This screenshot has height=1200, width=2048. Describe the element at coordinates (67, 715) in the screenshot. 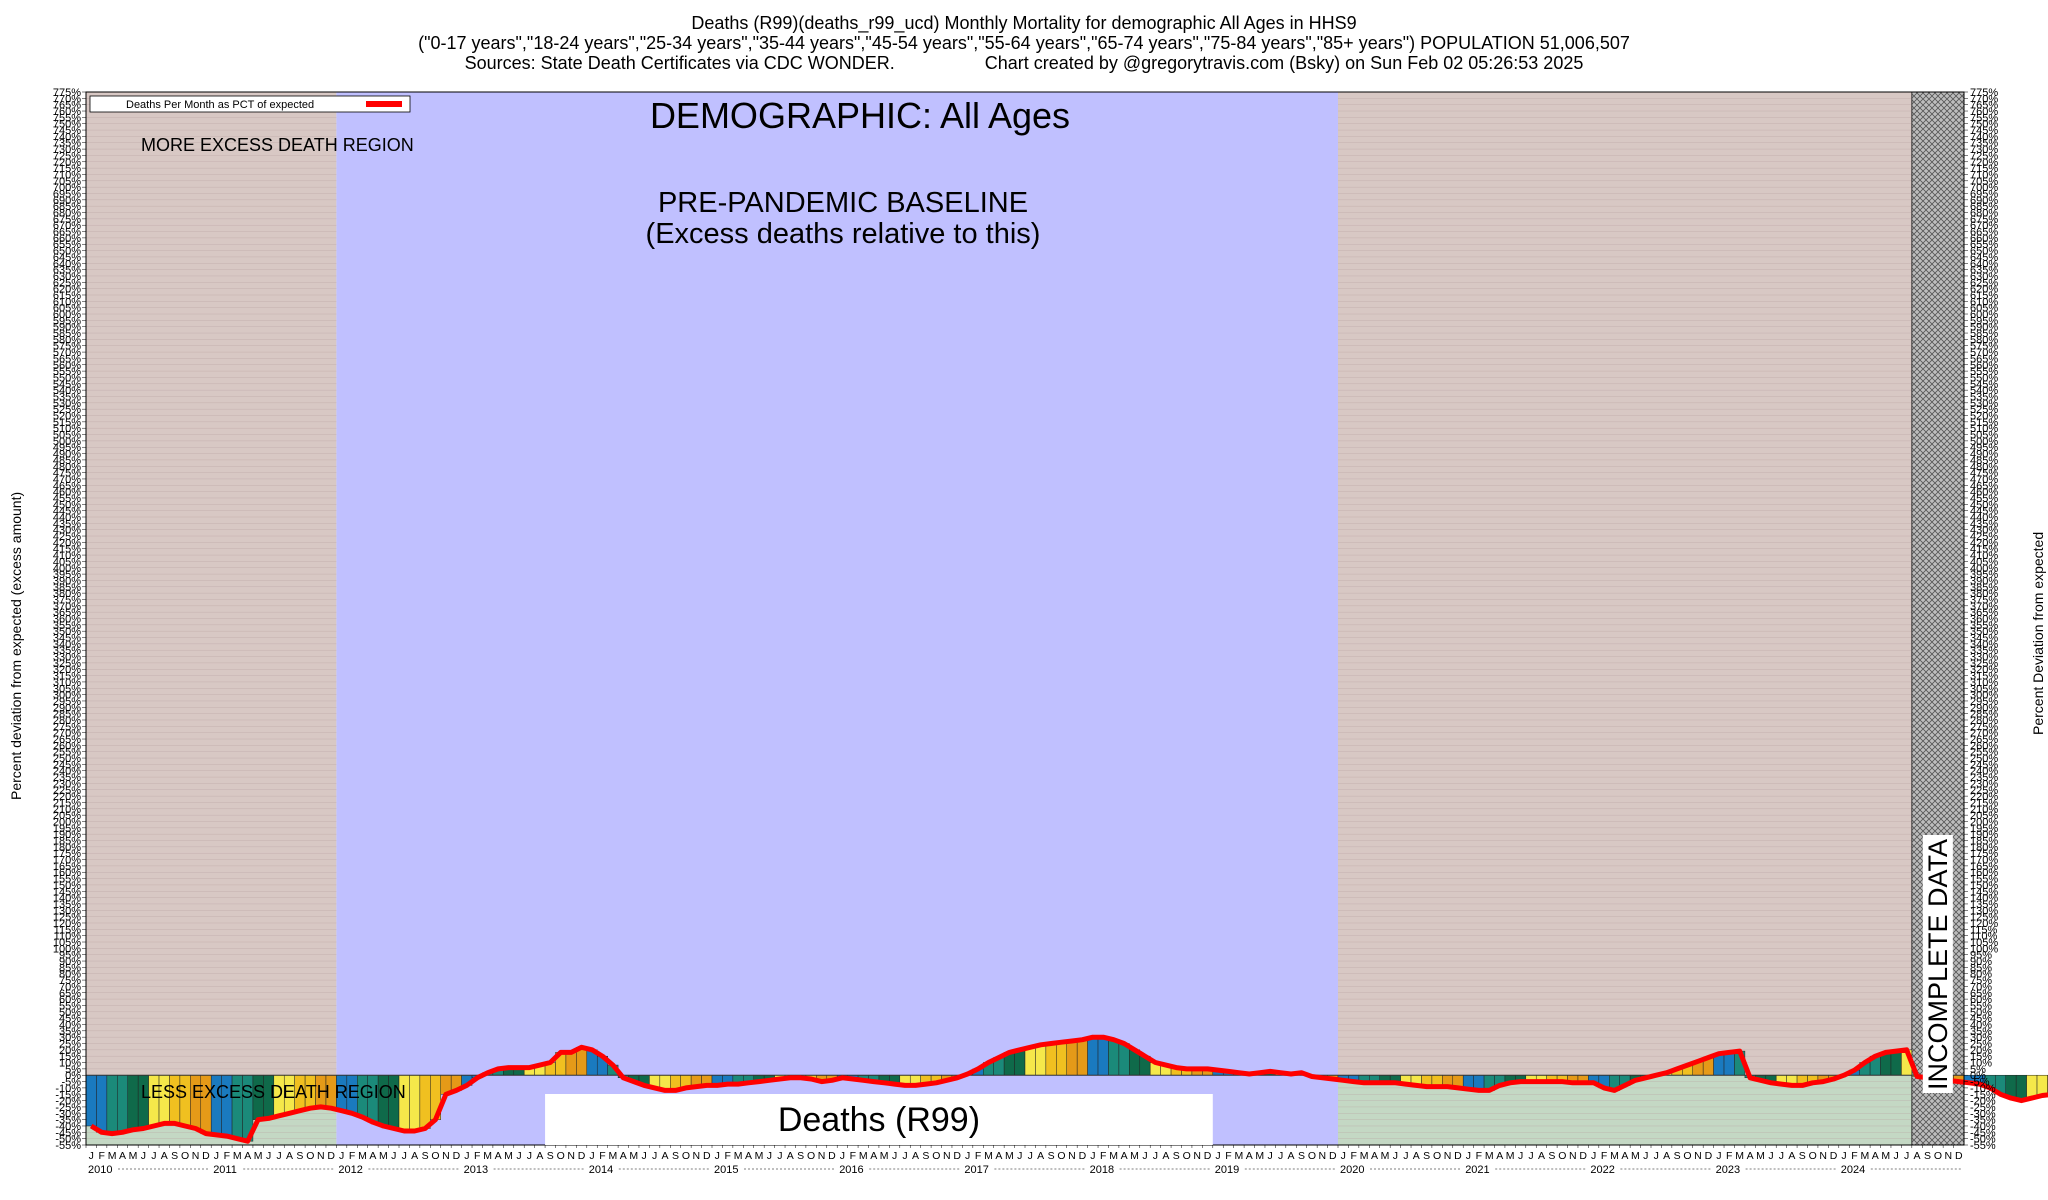

I see `y-tick-label-left: 285%` at that location.